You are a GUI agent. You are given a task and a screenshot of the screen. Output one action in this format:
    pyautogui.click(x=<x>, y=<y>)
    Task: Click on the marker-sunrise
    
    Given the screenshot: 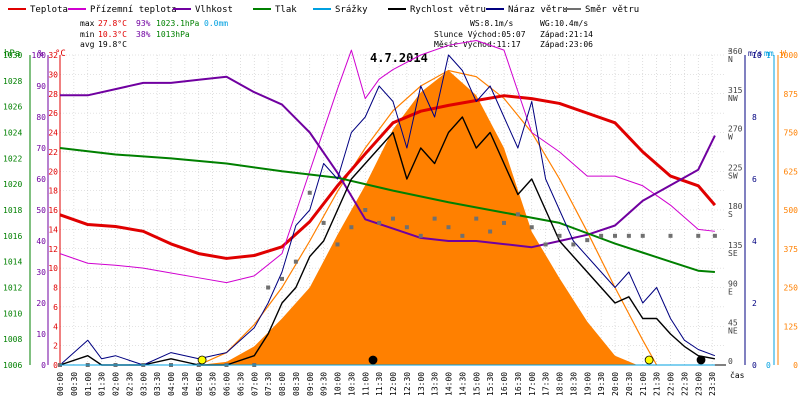 What is the action you would take?
    pyautogui.click(x=202, y=360)
    